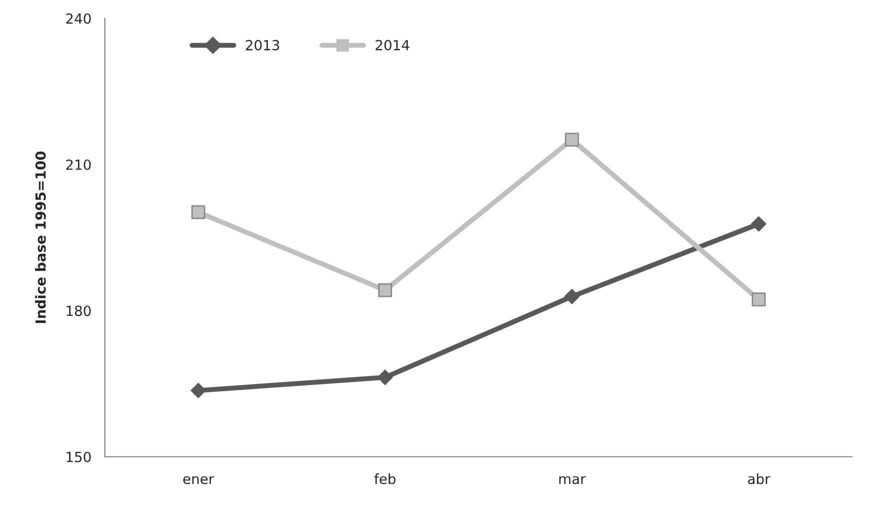 The image size is (874, 525). Describe the element at coordinates (263, 45) in the screenshot. I see `legend-label: 2013` at that location.